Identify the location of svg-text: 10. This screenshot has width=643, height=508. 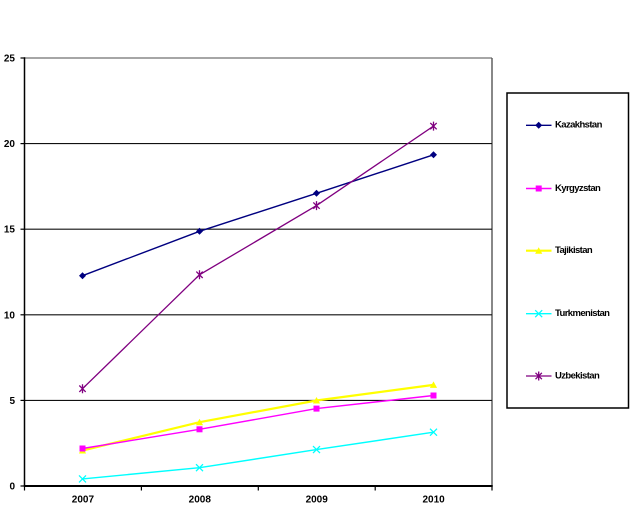
(10, 315).